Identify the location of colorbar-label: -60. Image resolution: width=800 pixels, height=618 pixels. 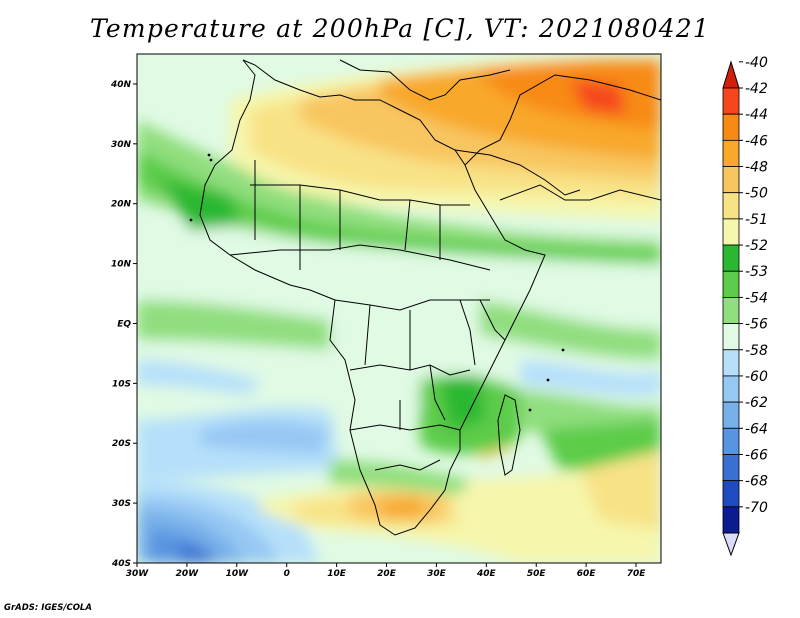
(756, 377).